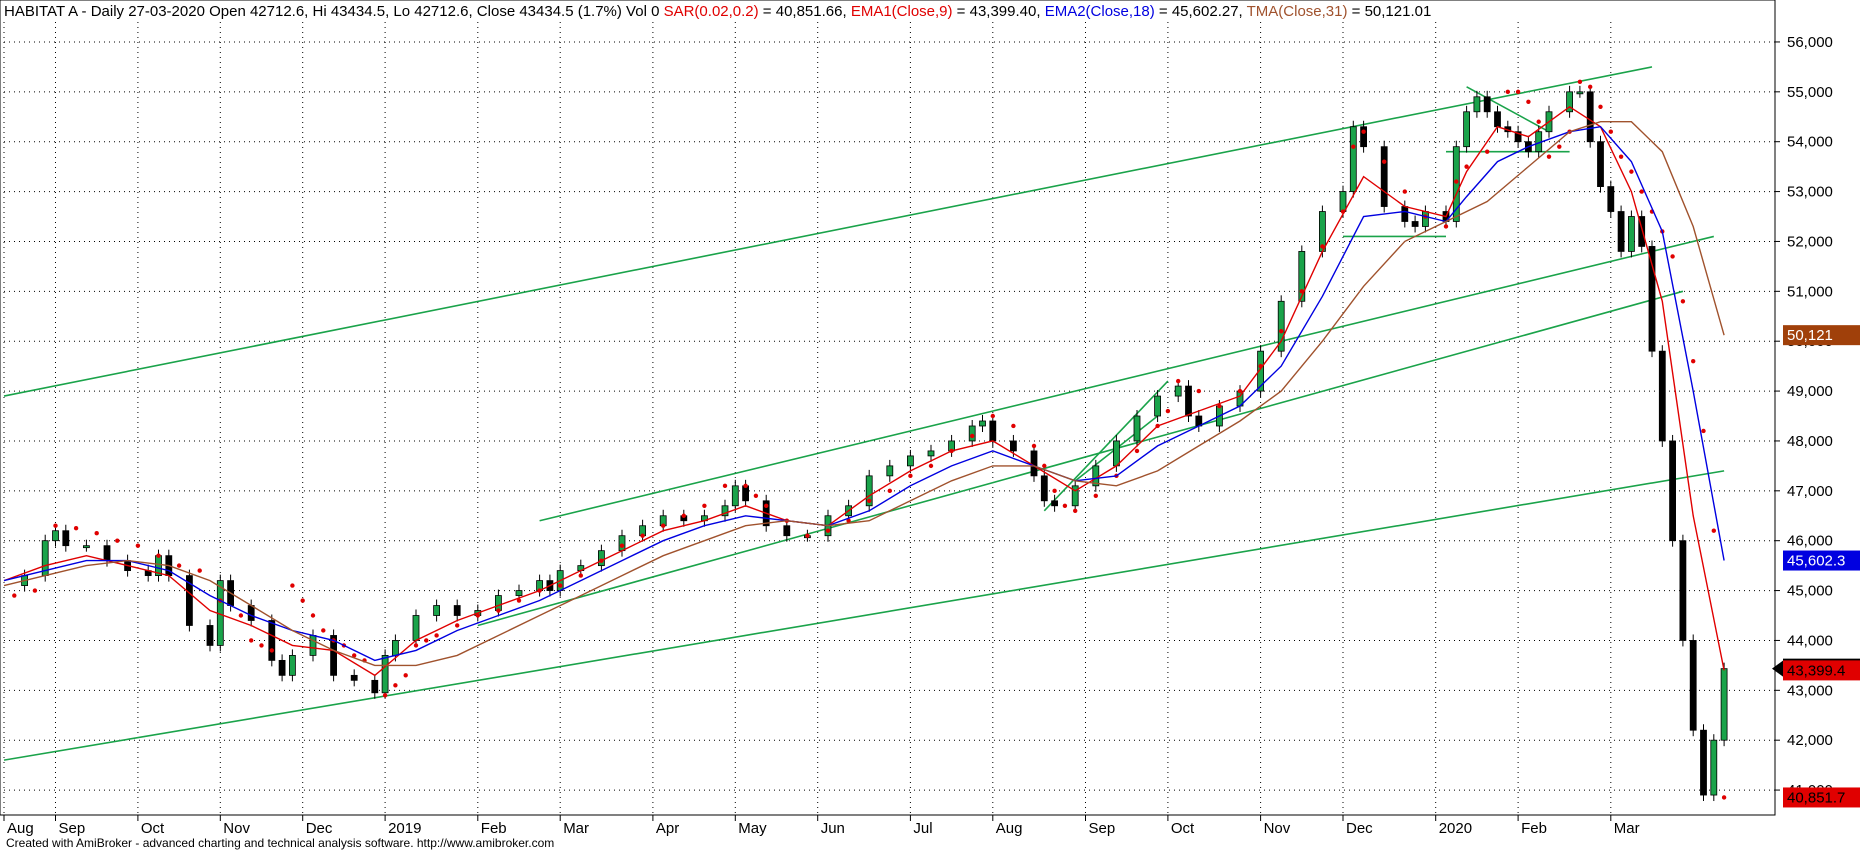 This screenshot has height=852, width=1860. What do you see at coordinates (153, 828) in the screenshot?
I see `x-tick-label: Oct` at bounding box center [153, 828].